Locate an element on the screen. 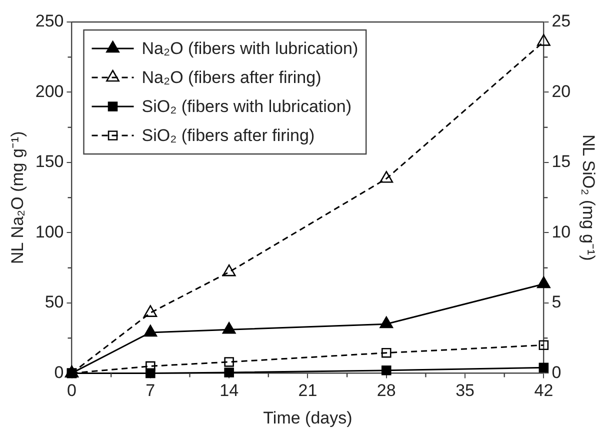 Image resolution: width=608 pixels, height=435 pixels. y2-tick-label: 0 is located at coordinates (557, 372).